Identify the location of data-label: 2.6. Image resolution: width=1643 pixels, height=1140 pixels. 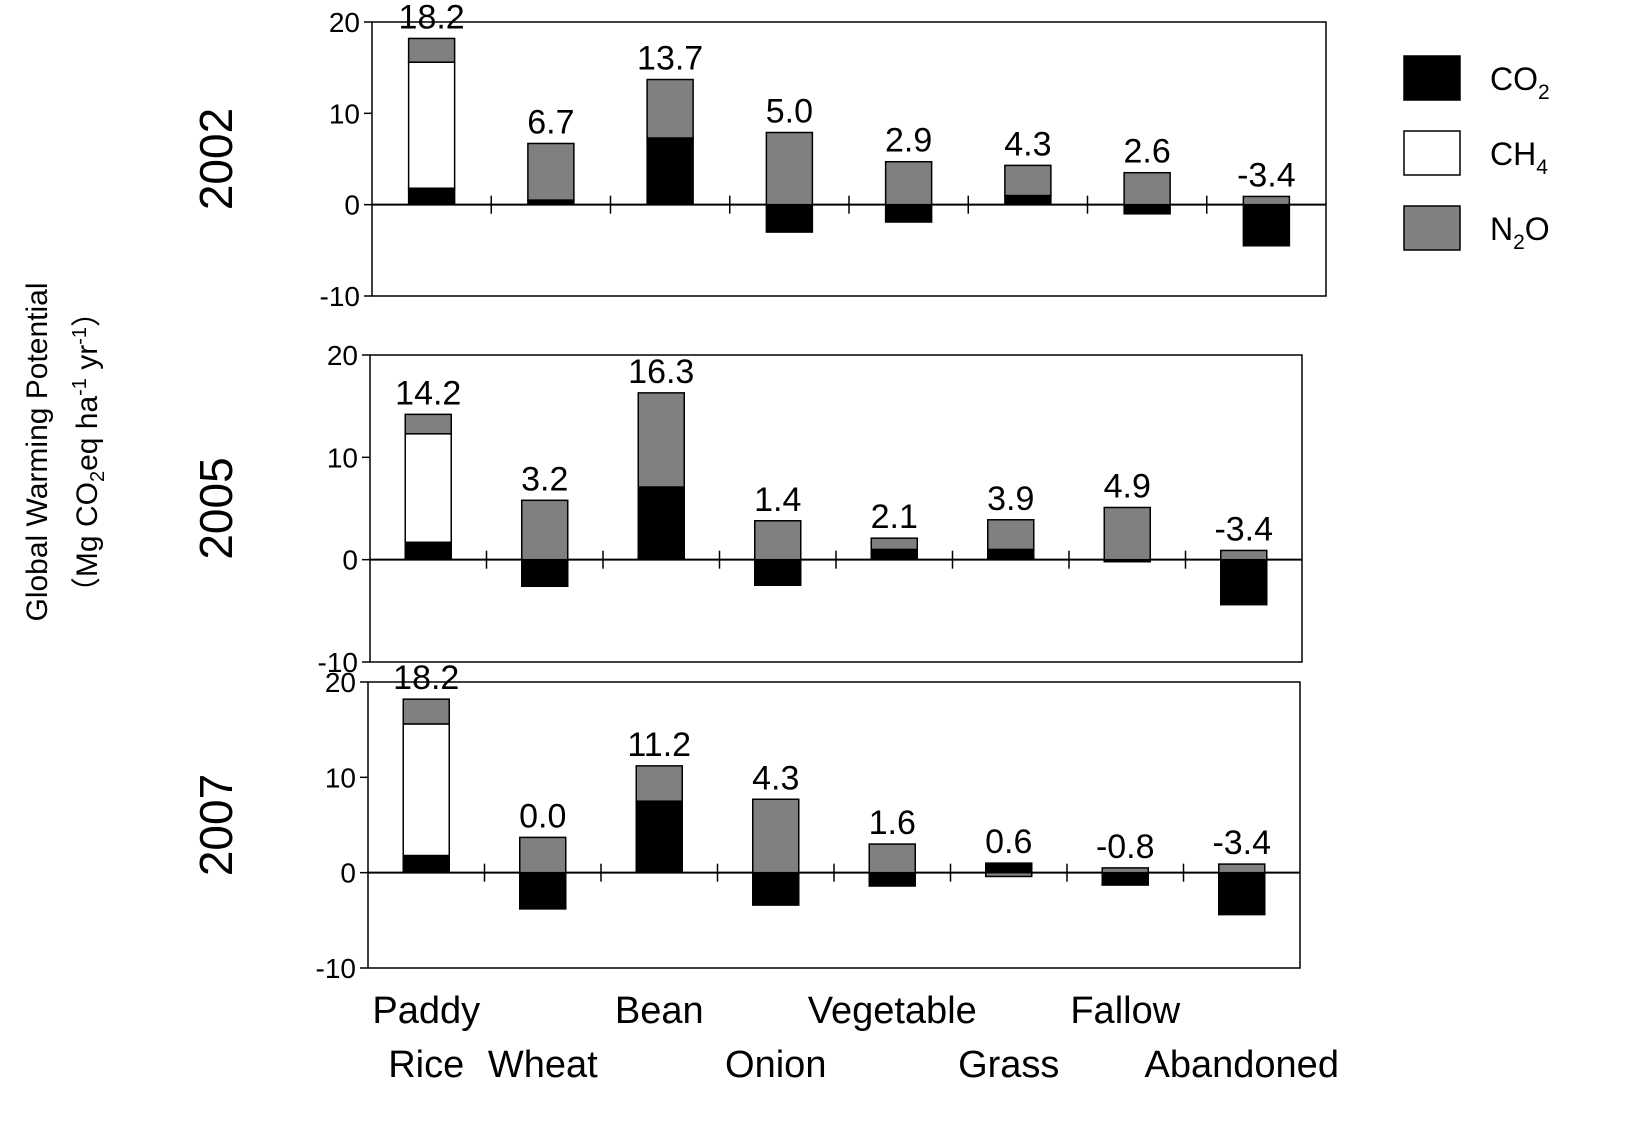
(1146, 152).